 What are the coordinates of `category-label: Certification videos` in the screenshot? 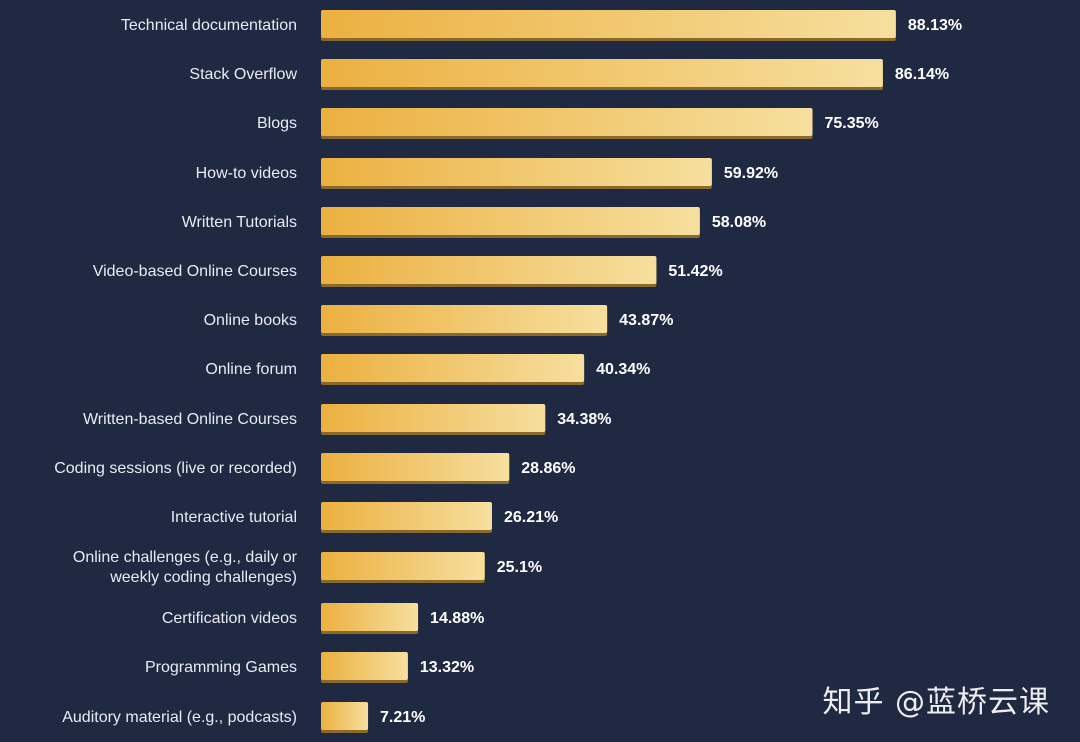 It's located at (229, 618).